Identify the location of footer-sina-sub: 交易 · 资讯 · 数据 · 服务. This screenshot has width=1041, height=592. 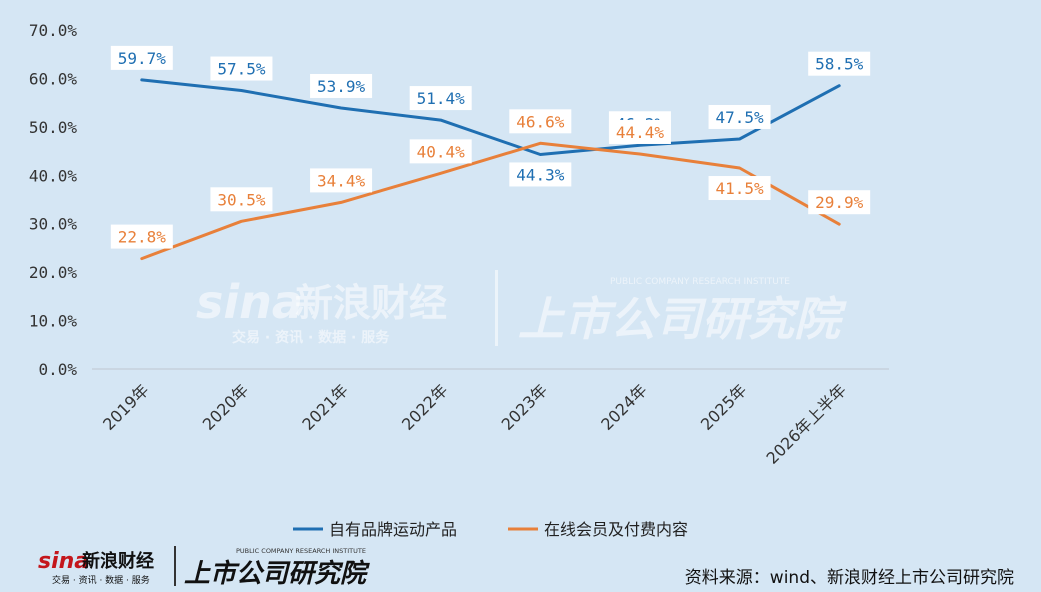
(101, 580).